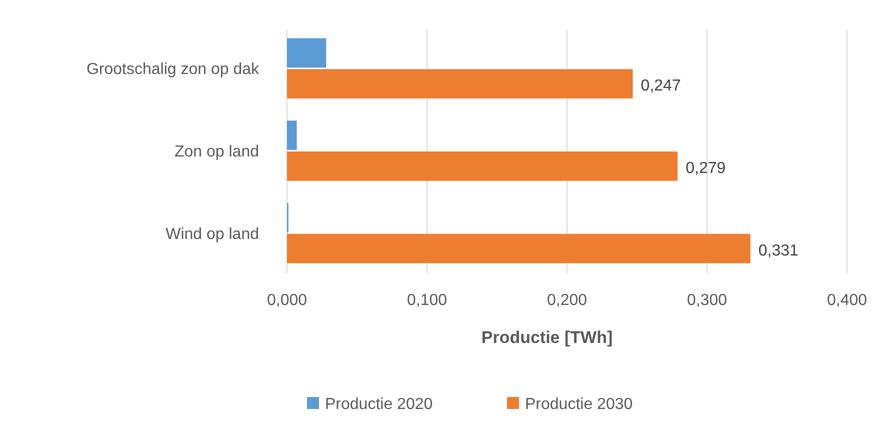 Image resolution: width=894 pixels, height=423 pixels. What do you see at coordinates (287, 300) in the screenshot?
I see `x-tick-label: 0,000` at bounding box center [287, 300].